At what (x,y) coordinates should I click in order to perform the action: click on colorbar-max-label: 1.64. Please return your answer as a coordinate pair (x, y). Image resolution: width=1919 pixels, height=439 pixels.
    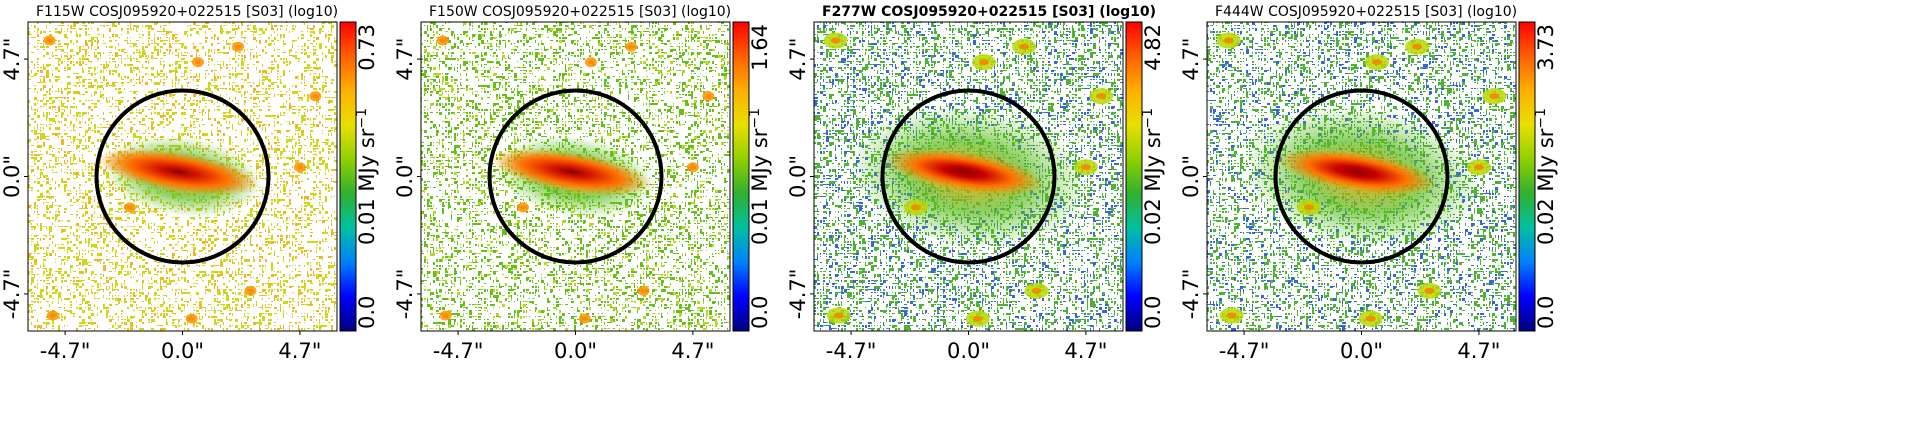
    Looking at the image, I should click on (760, 47).